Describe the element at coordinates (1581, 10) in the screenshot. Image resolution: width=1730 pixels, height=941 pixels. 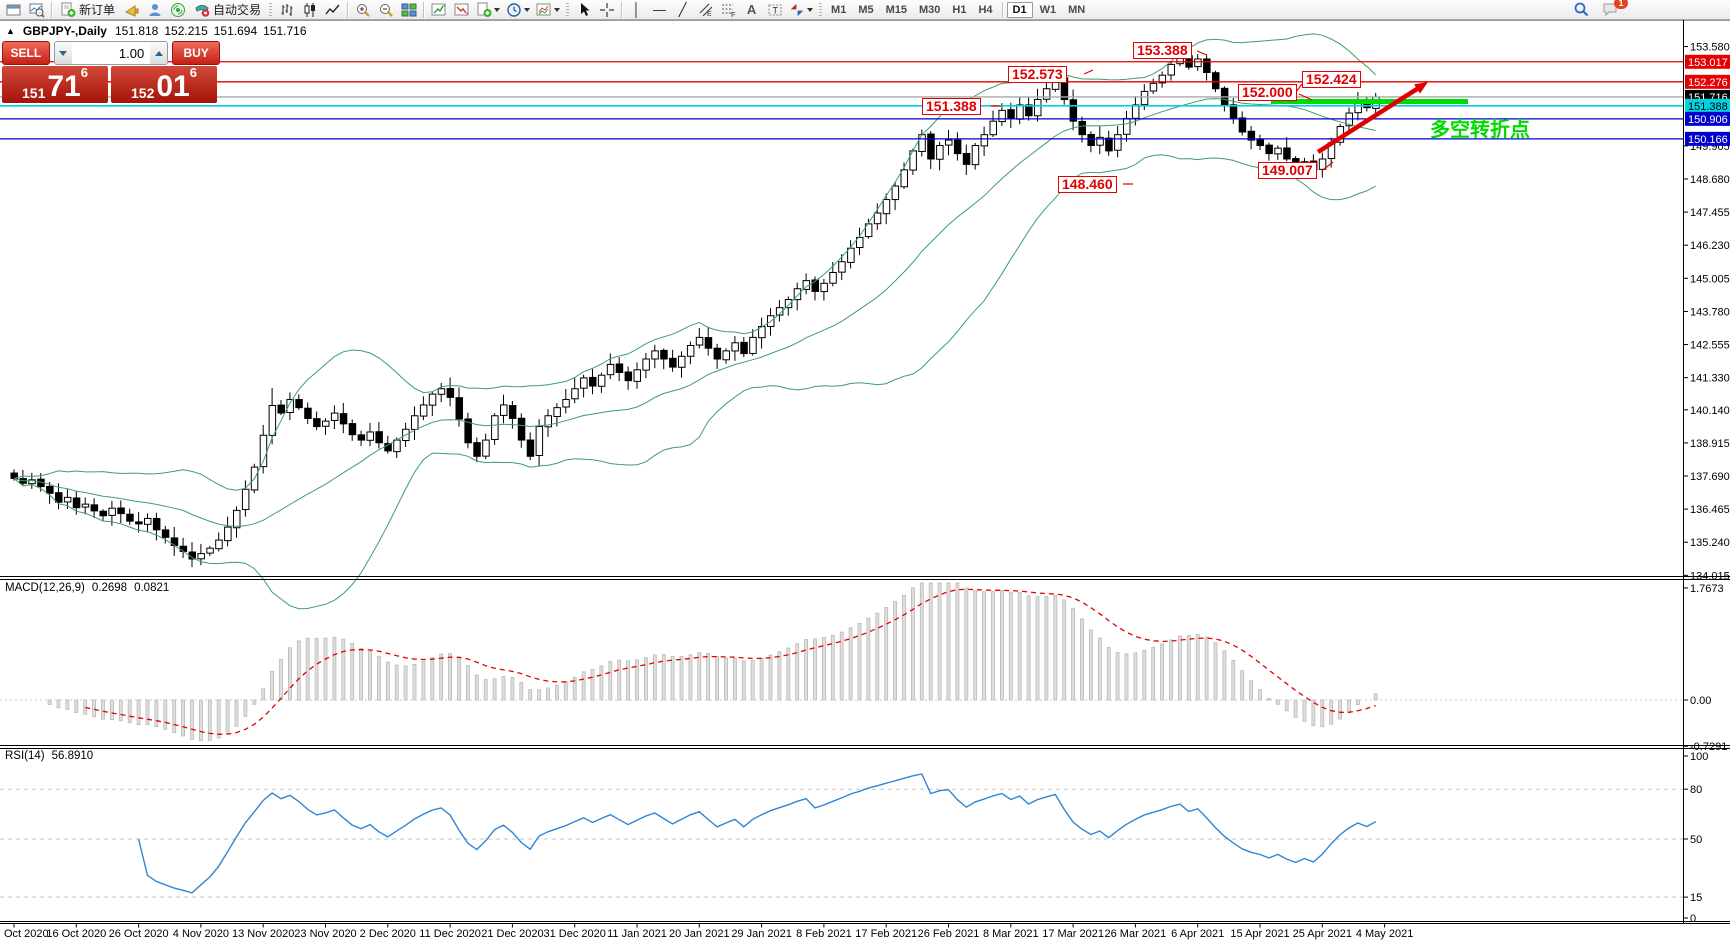
I see `search-button` at that location.